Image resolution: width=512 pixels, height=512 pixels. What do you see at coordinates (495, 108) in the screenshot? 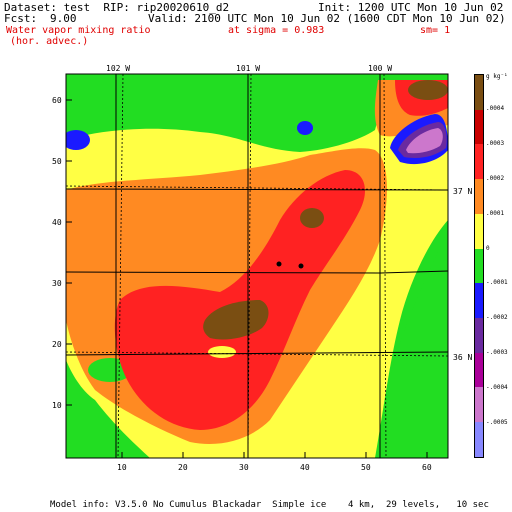
I see `legend-label: .0004` at bounding box center [495, 108].